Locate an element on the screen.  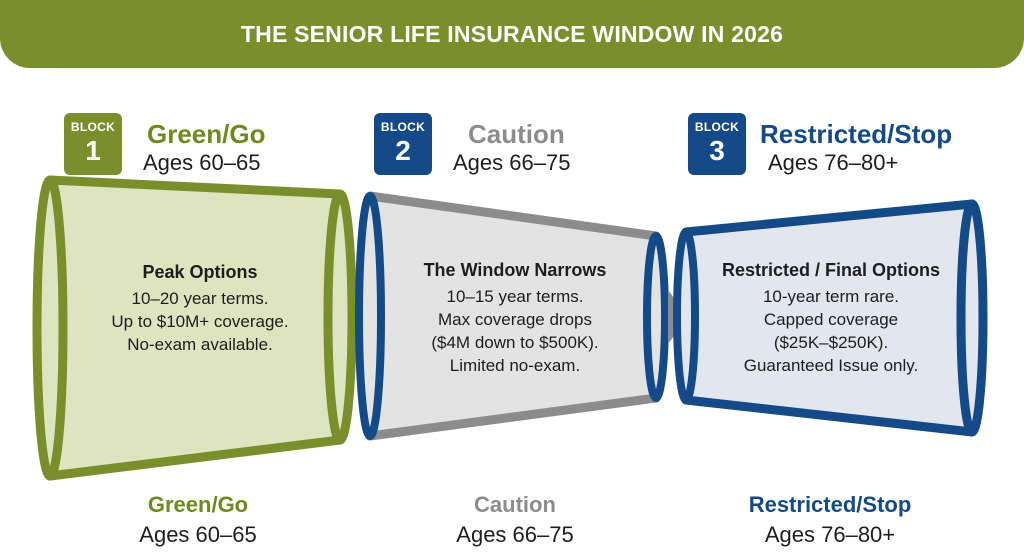
block-3-number: 3 is located at coordinates (717, 150).